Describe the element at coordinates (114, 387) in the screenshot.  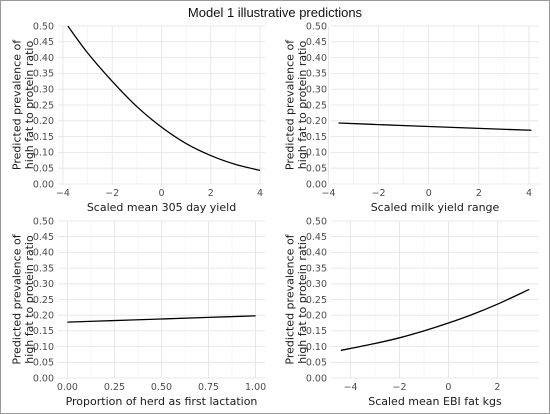
I see `x-tick-label: 0.25` at that location.